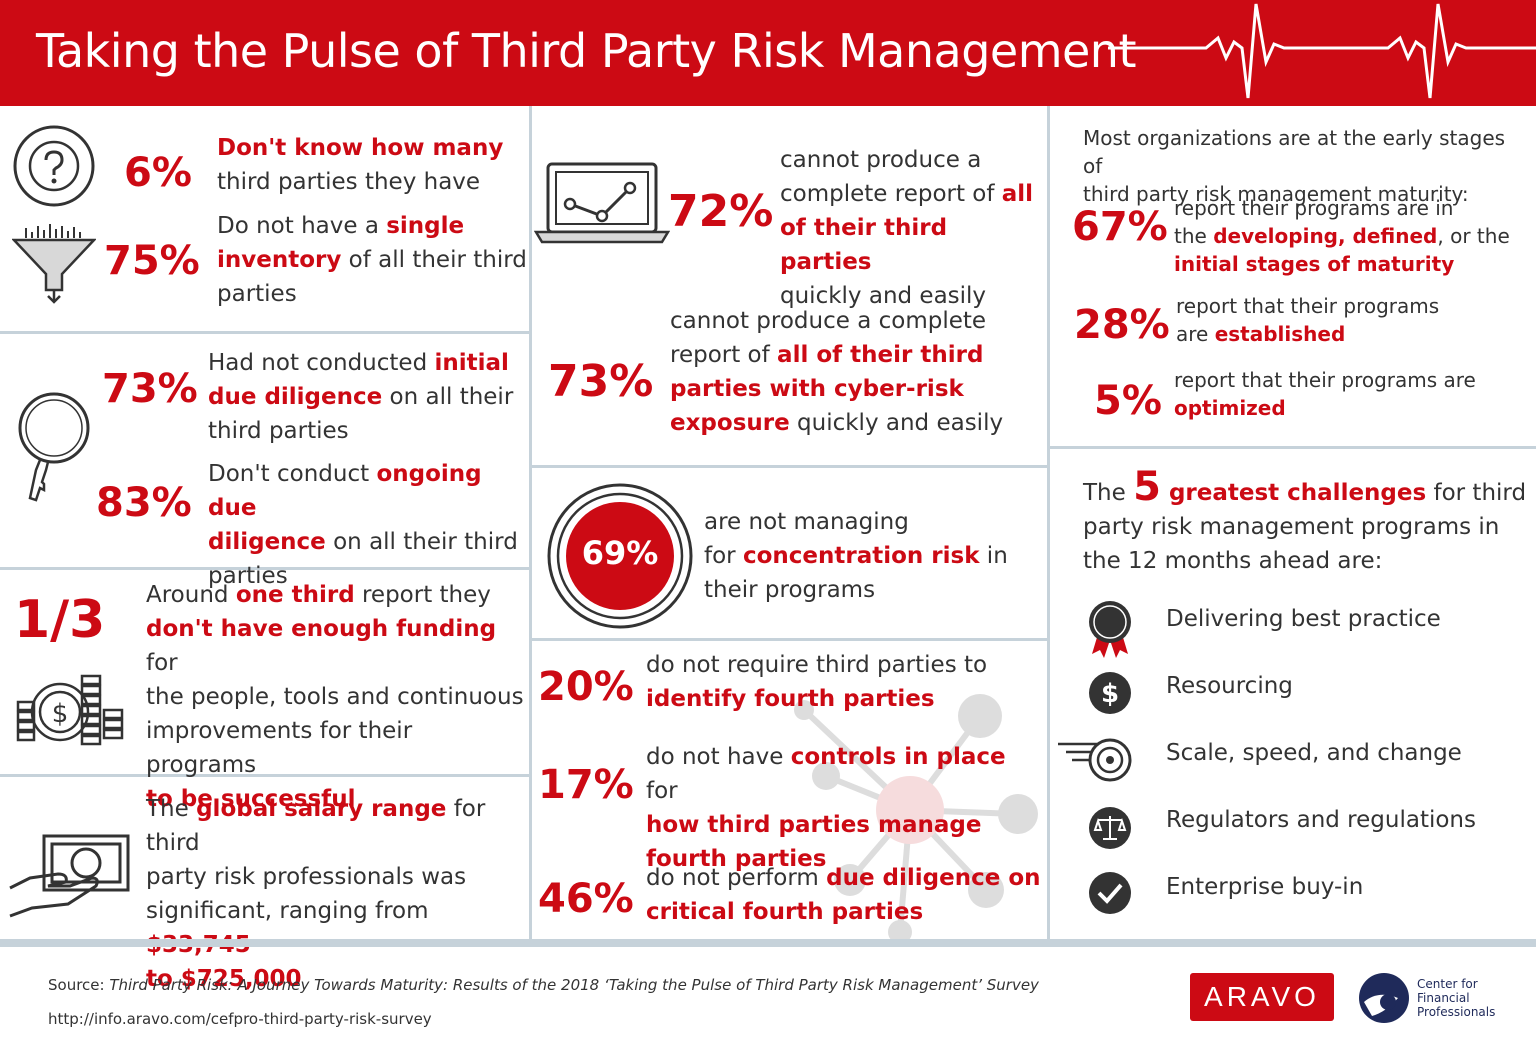 This screenshot has height=1045, width=1536. I want to click on cfp-logo-icon, so click(1384, 998).